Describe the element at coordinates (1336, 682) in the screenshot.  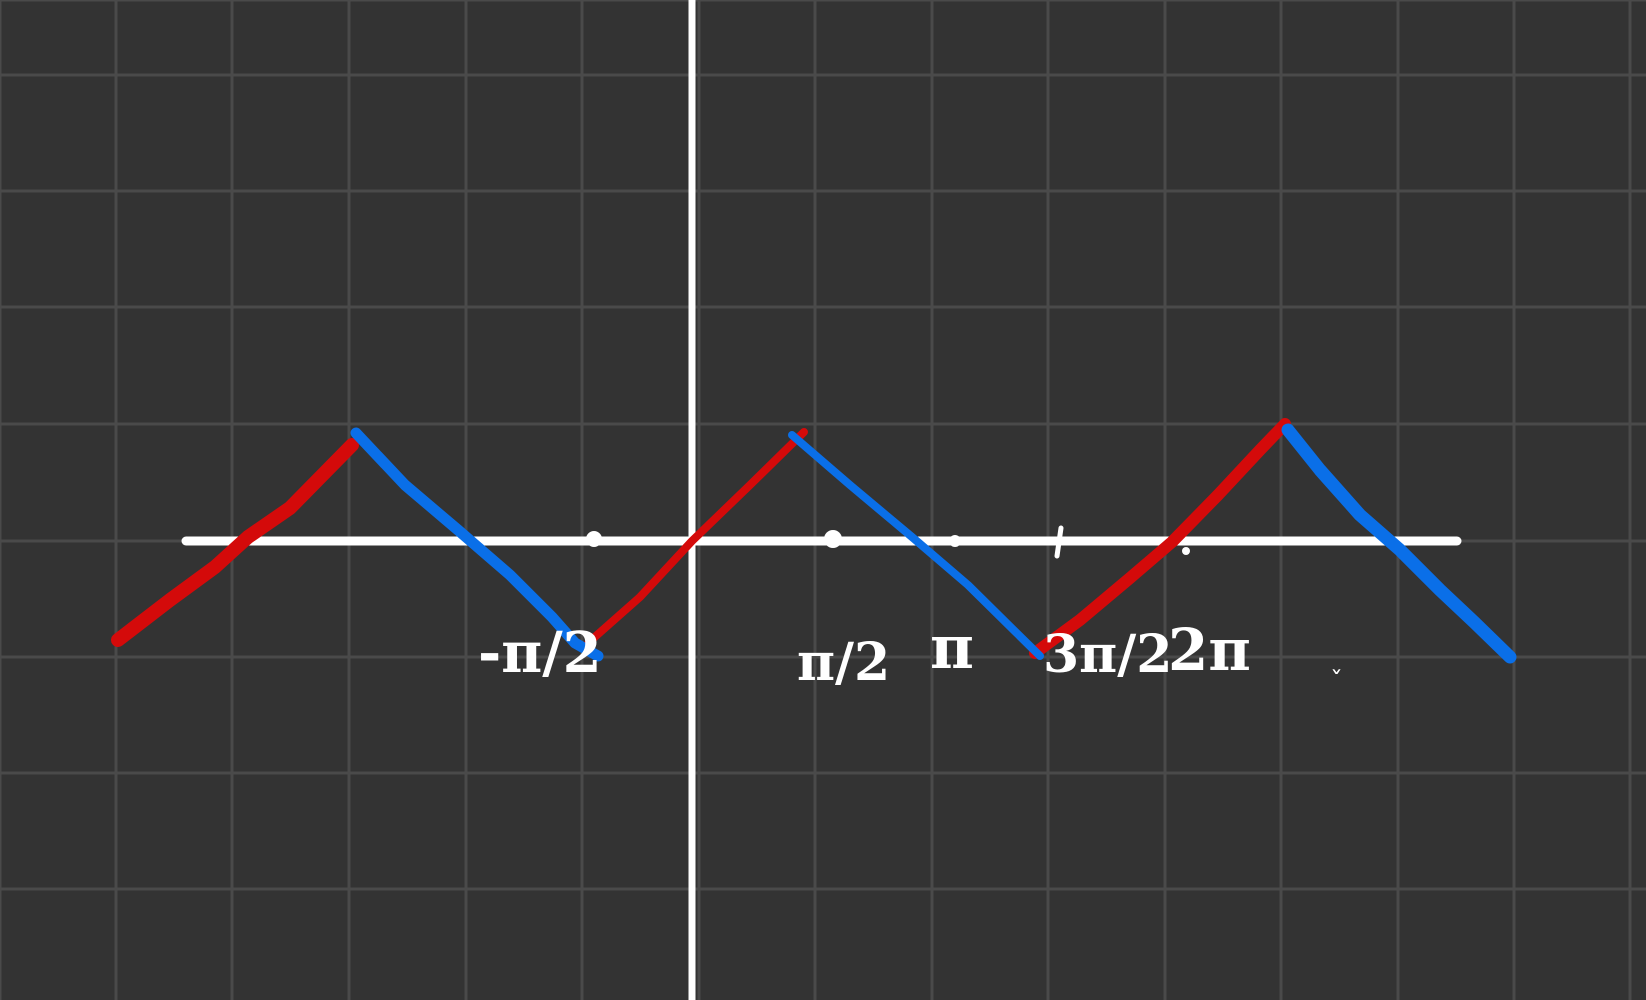
I see `stray-pen-mark: ˇ` at that location.